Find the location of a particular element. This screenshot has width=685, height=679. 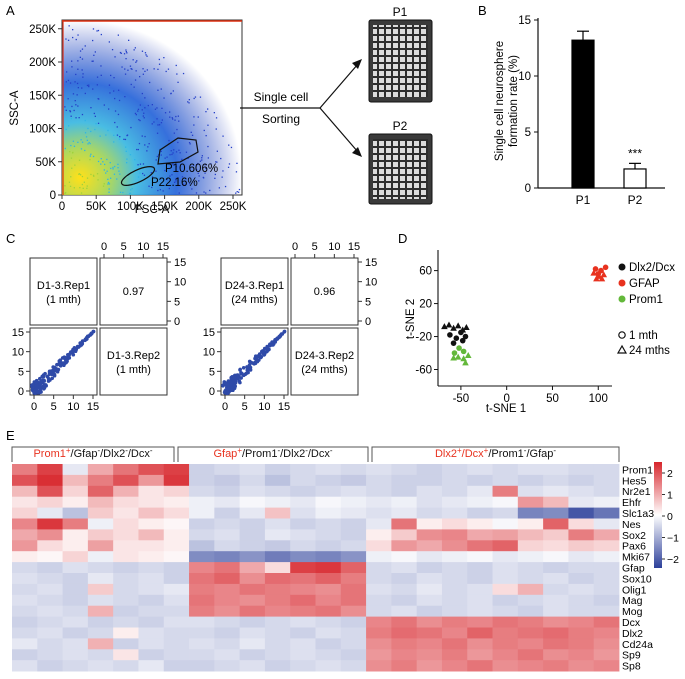

matrix-left-tick-label: 15 is located at coordinates (209, 333).